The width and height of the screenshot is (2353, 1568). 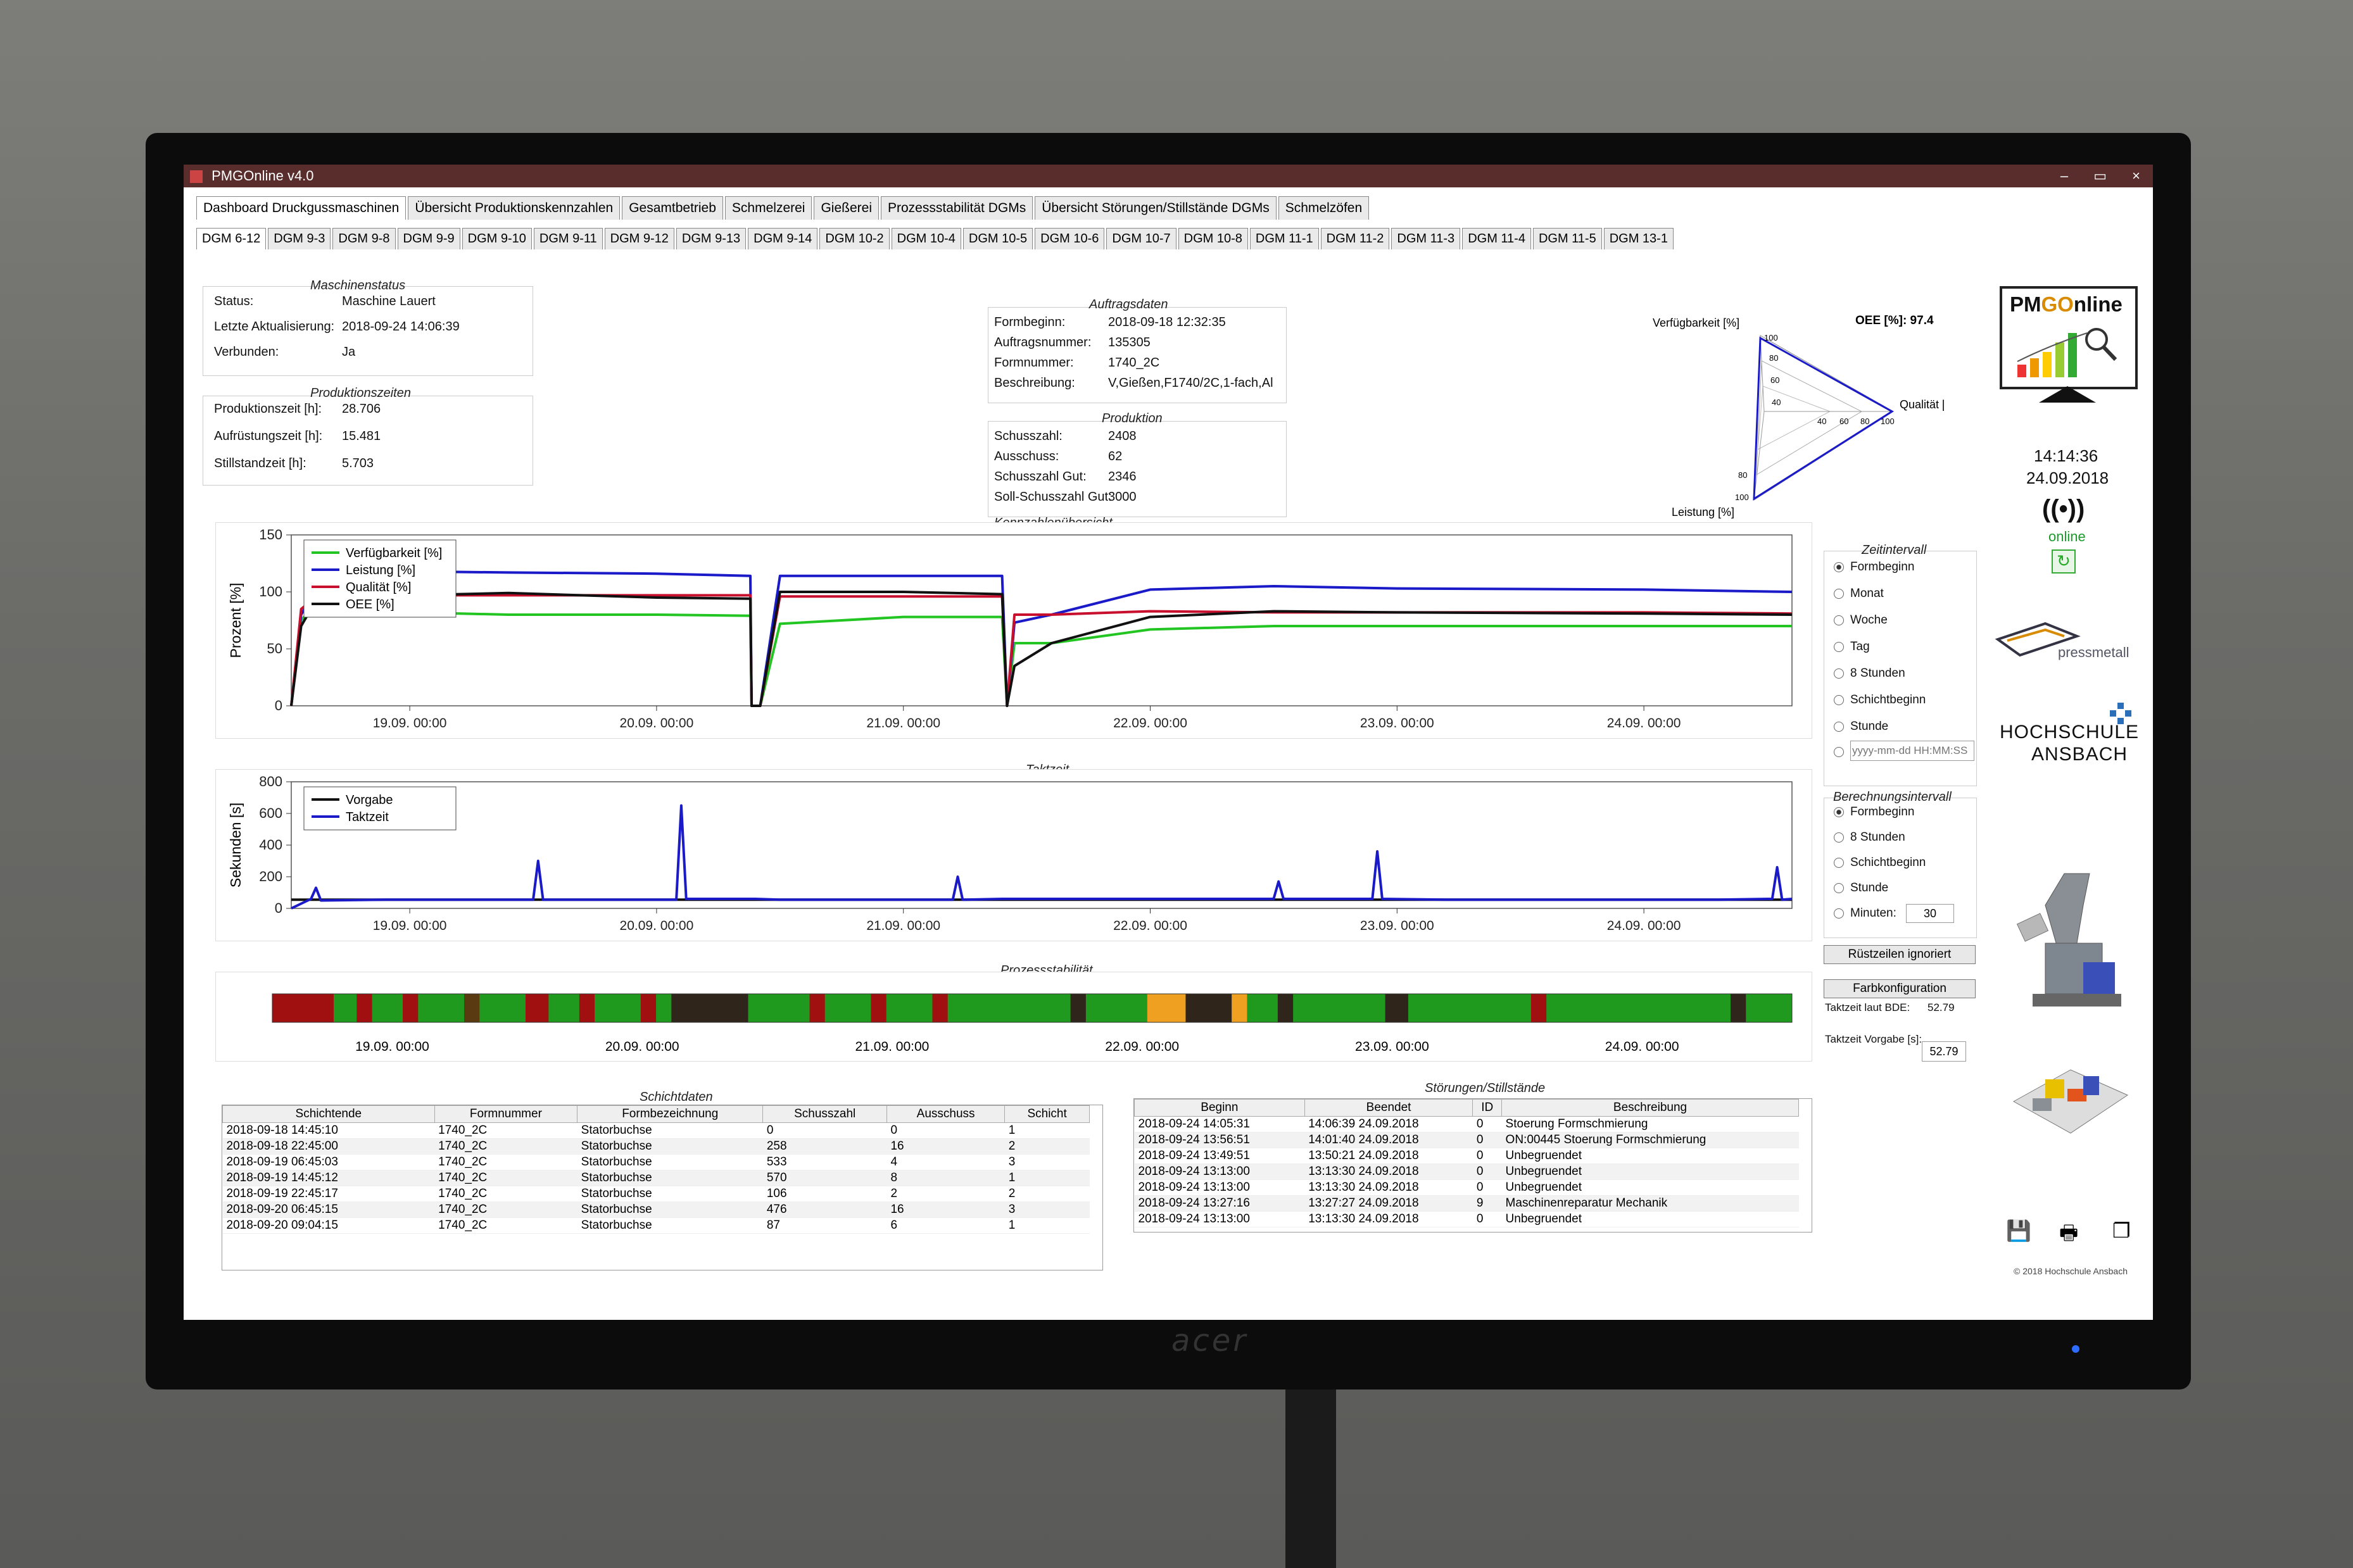 I want to click on refresh-icon: ↻, so click(x=2064, y=561).